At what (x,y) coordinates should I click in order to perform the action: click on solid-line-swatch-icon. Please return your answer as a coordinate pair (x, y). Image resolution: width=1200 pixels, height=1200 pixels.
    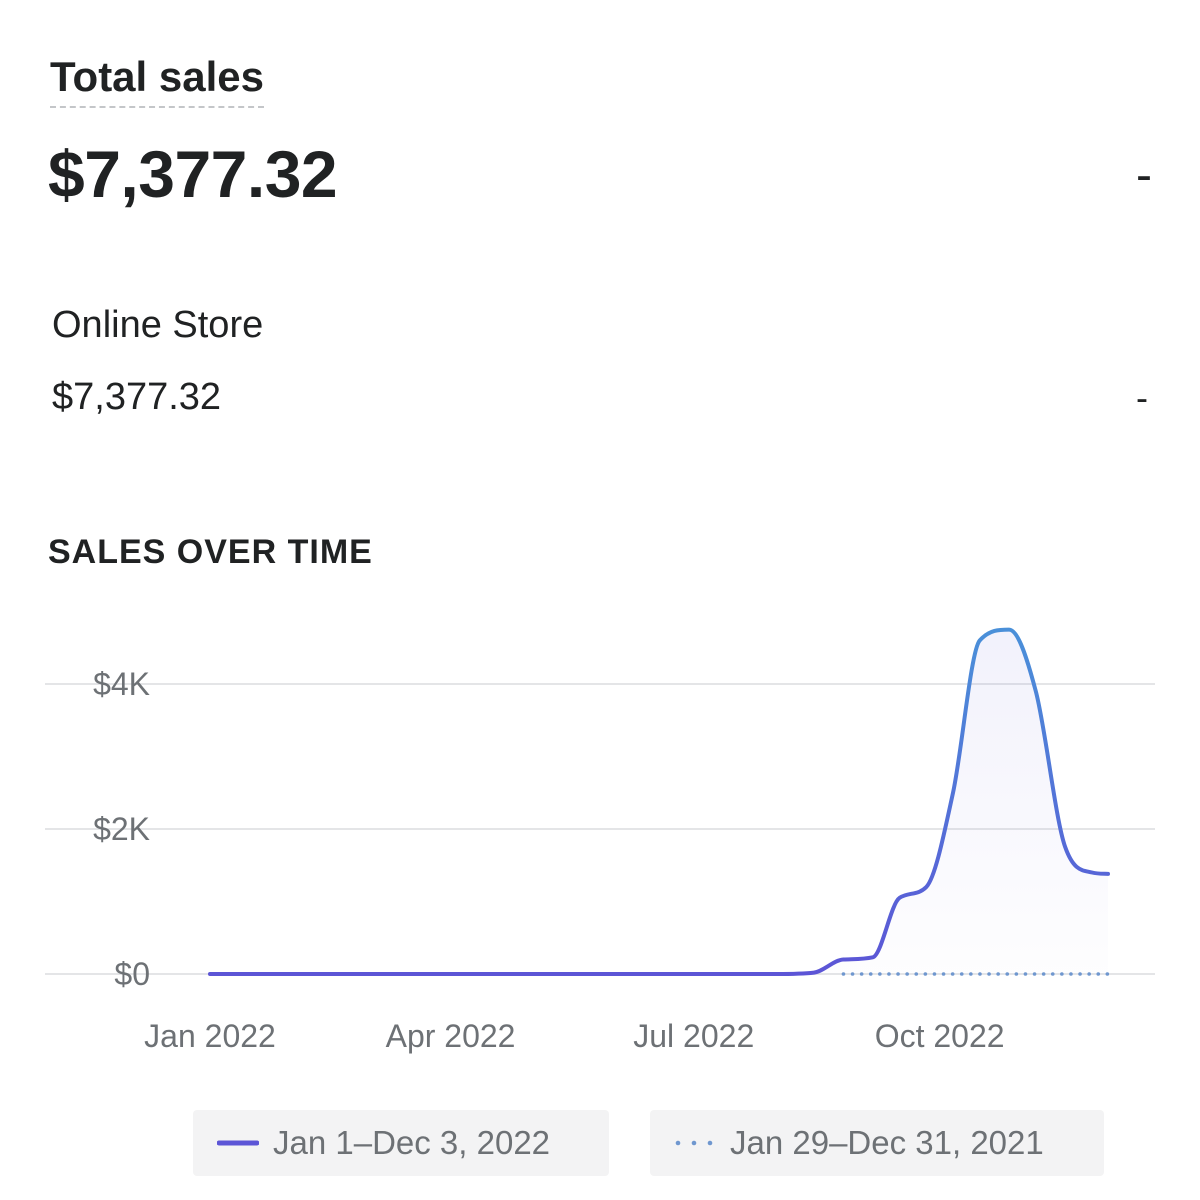
    Looking at the image, I should click on (238, 1143).